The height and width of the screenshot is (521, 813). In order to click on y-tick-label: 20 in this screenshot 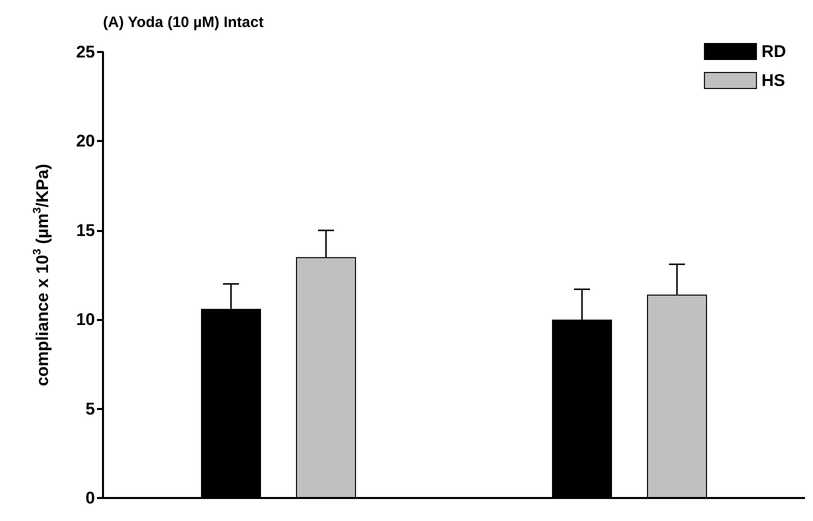, I will do `click(85, 141)`.